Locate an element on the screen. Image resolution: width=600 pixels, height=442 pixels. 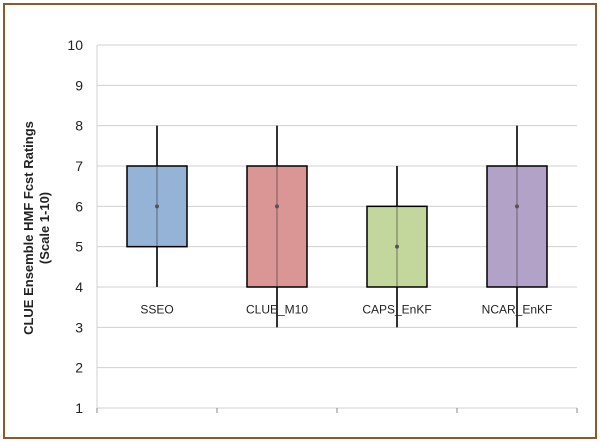
y-tick-label: 3 is located at coordinates (79, 327).